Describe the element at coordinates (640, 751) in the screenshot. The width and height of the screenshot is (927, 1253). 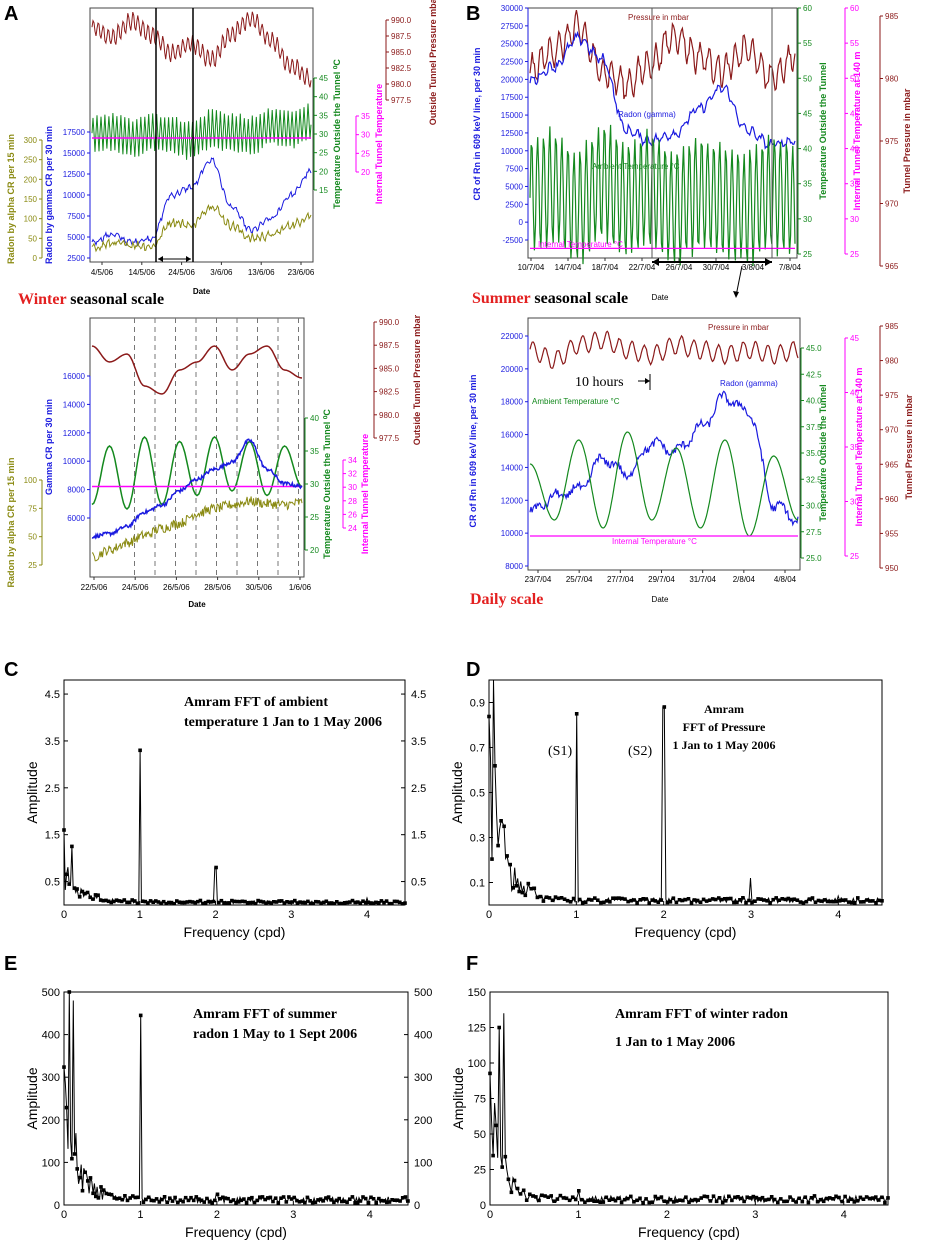
I see `annotation-s2: (S2)` at that location.